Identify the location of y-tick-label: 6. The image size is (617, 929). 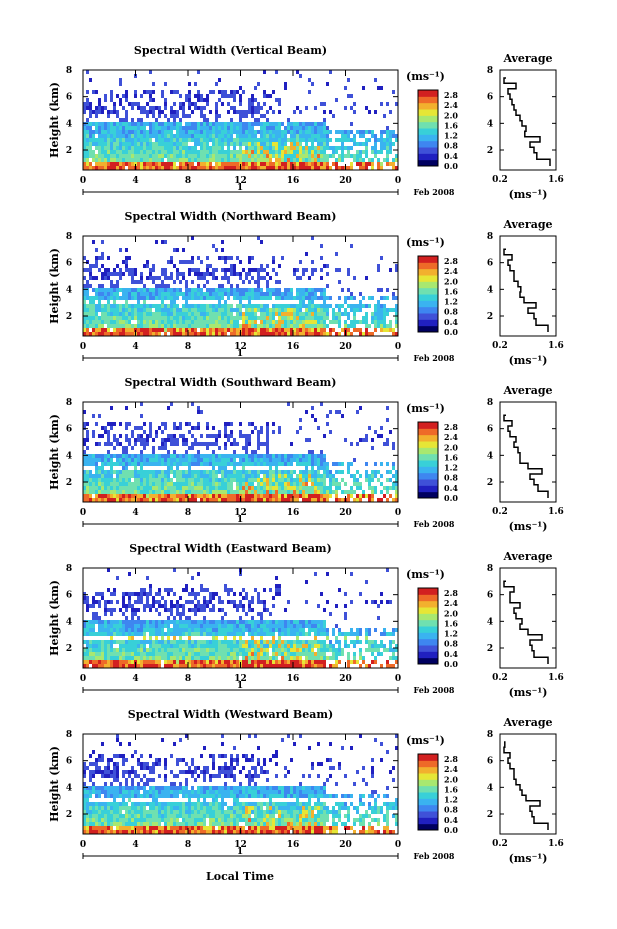
(69, 264).